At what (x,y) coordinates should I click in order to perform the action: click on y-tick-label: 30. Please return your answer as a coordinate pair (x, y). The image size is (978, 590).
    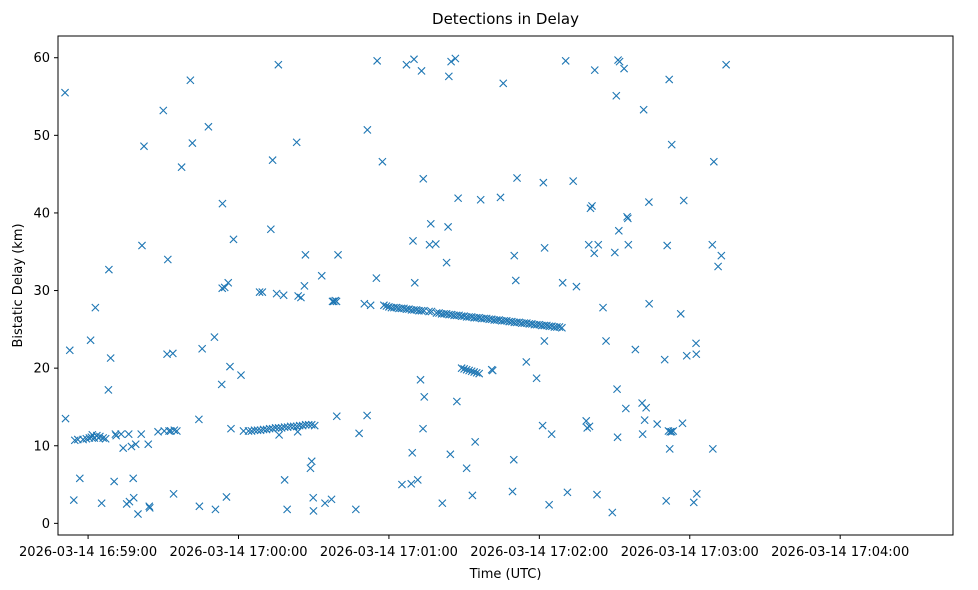
    Looking at the image, I should click on (41, 291).